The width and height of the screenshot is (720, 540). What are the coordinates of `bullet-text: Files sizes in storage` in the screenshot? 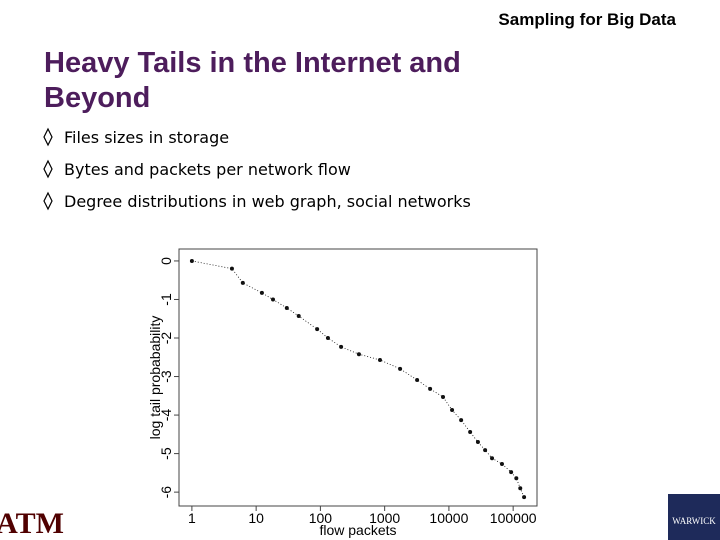 It's located at (146, 137).